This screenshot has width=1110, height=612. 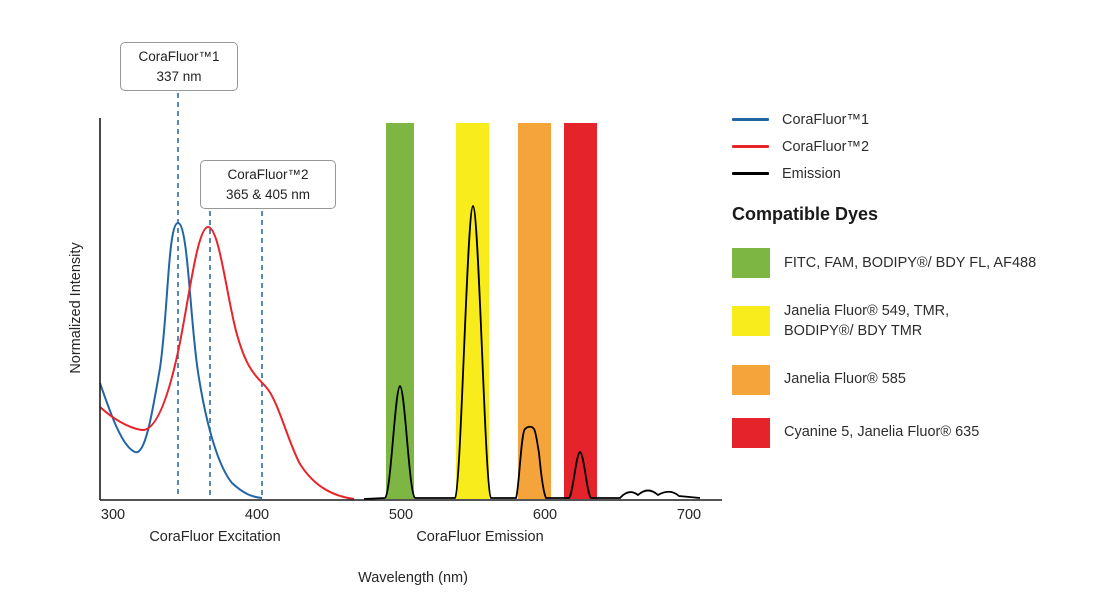 What do you see at coordinates (867, 311) in the screenshot?
I see `dye-label-line1: Janelia Fluor® 549, TMR,` at bounding box center [867, 311].